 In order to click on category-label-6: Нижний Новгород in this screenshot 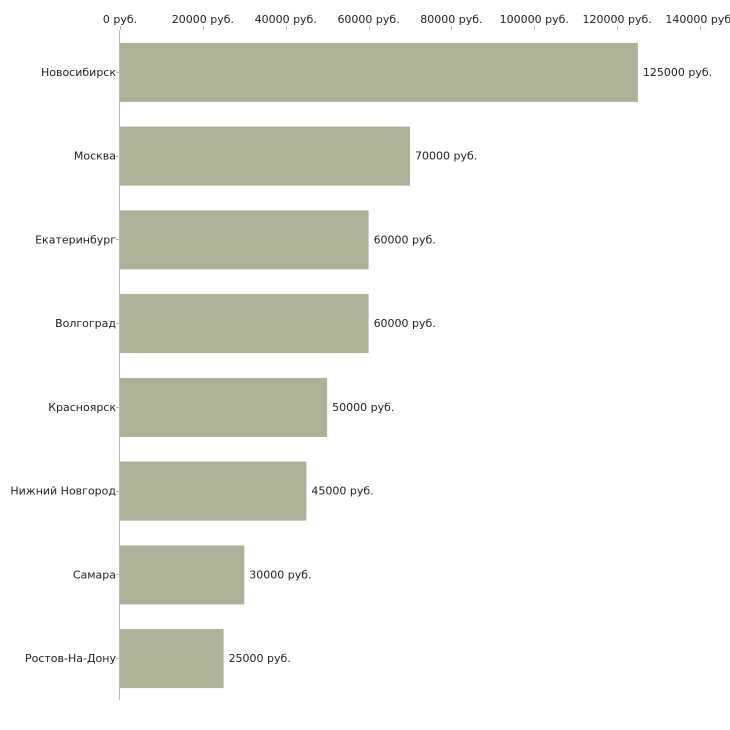, I will do `click(63, 491)`.